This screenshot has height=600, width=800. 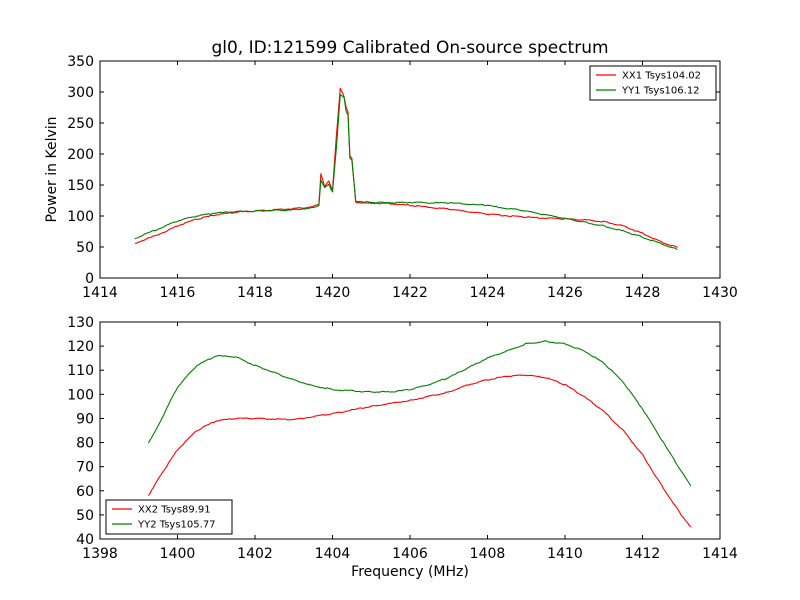 I want to click on x-tick-label: 1408, so click(x=488, y=554).